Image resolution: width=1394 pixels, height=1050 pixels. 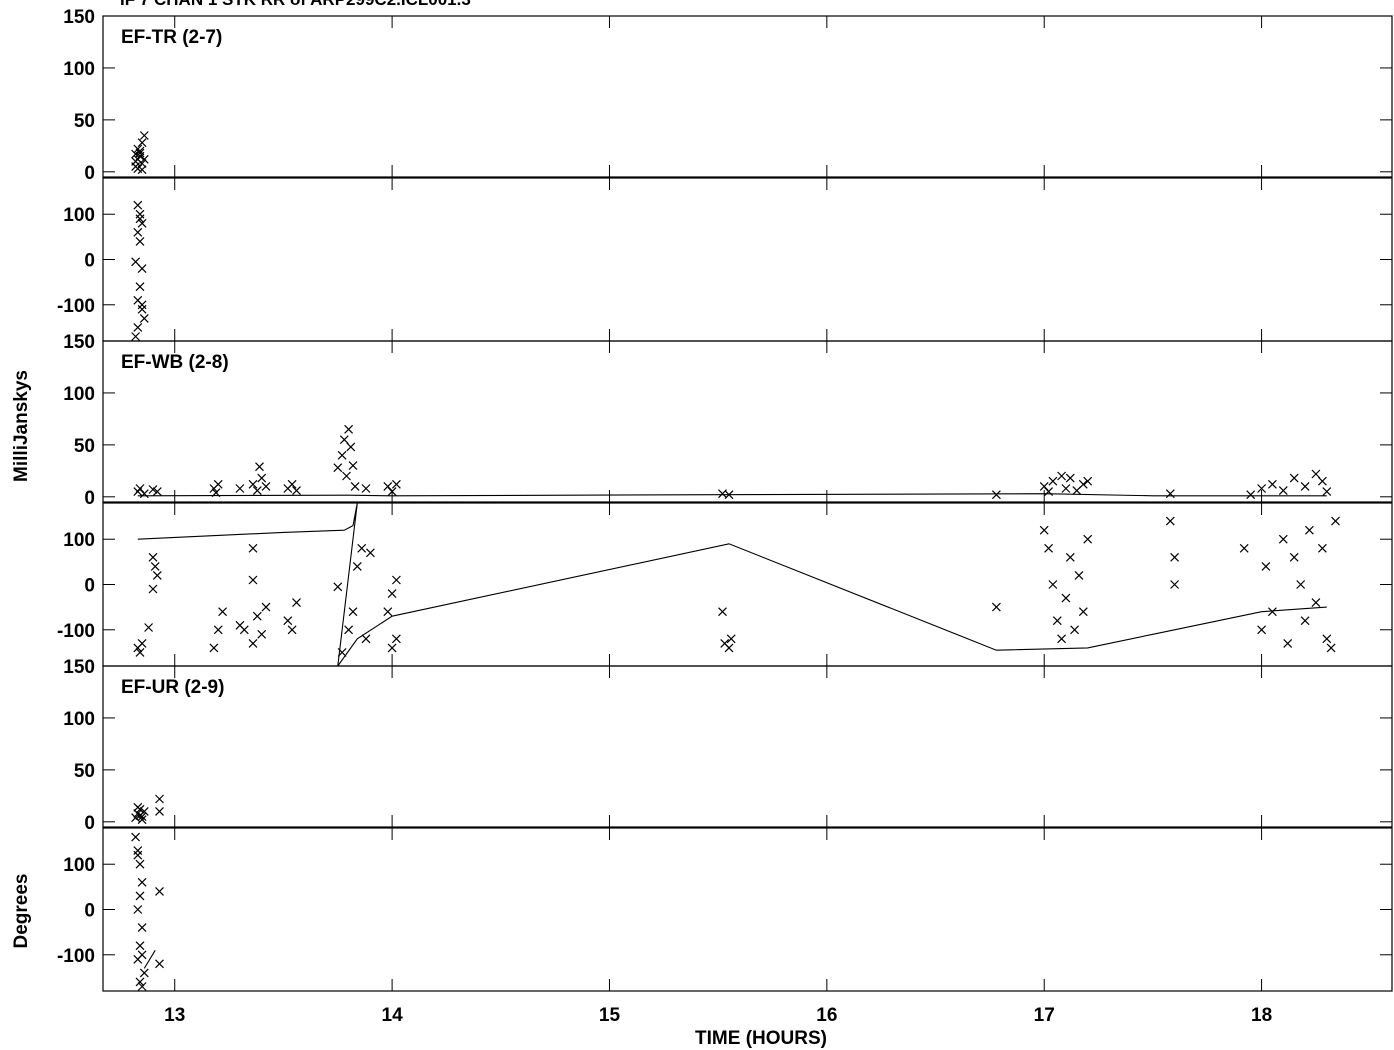 I want to click on x-axis-label: TIME (HOURS), so click(x=761, y=1038).